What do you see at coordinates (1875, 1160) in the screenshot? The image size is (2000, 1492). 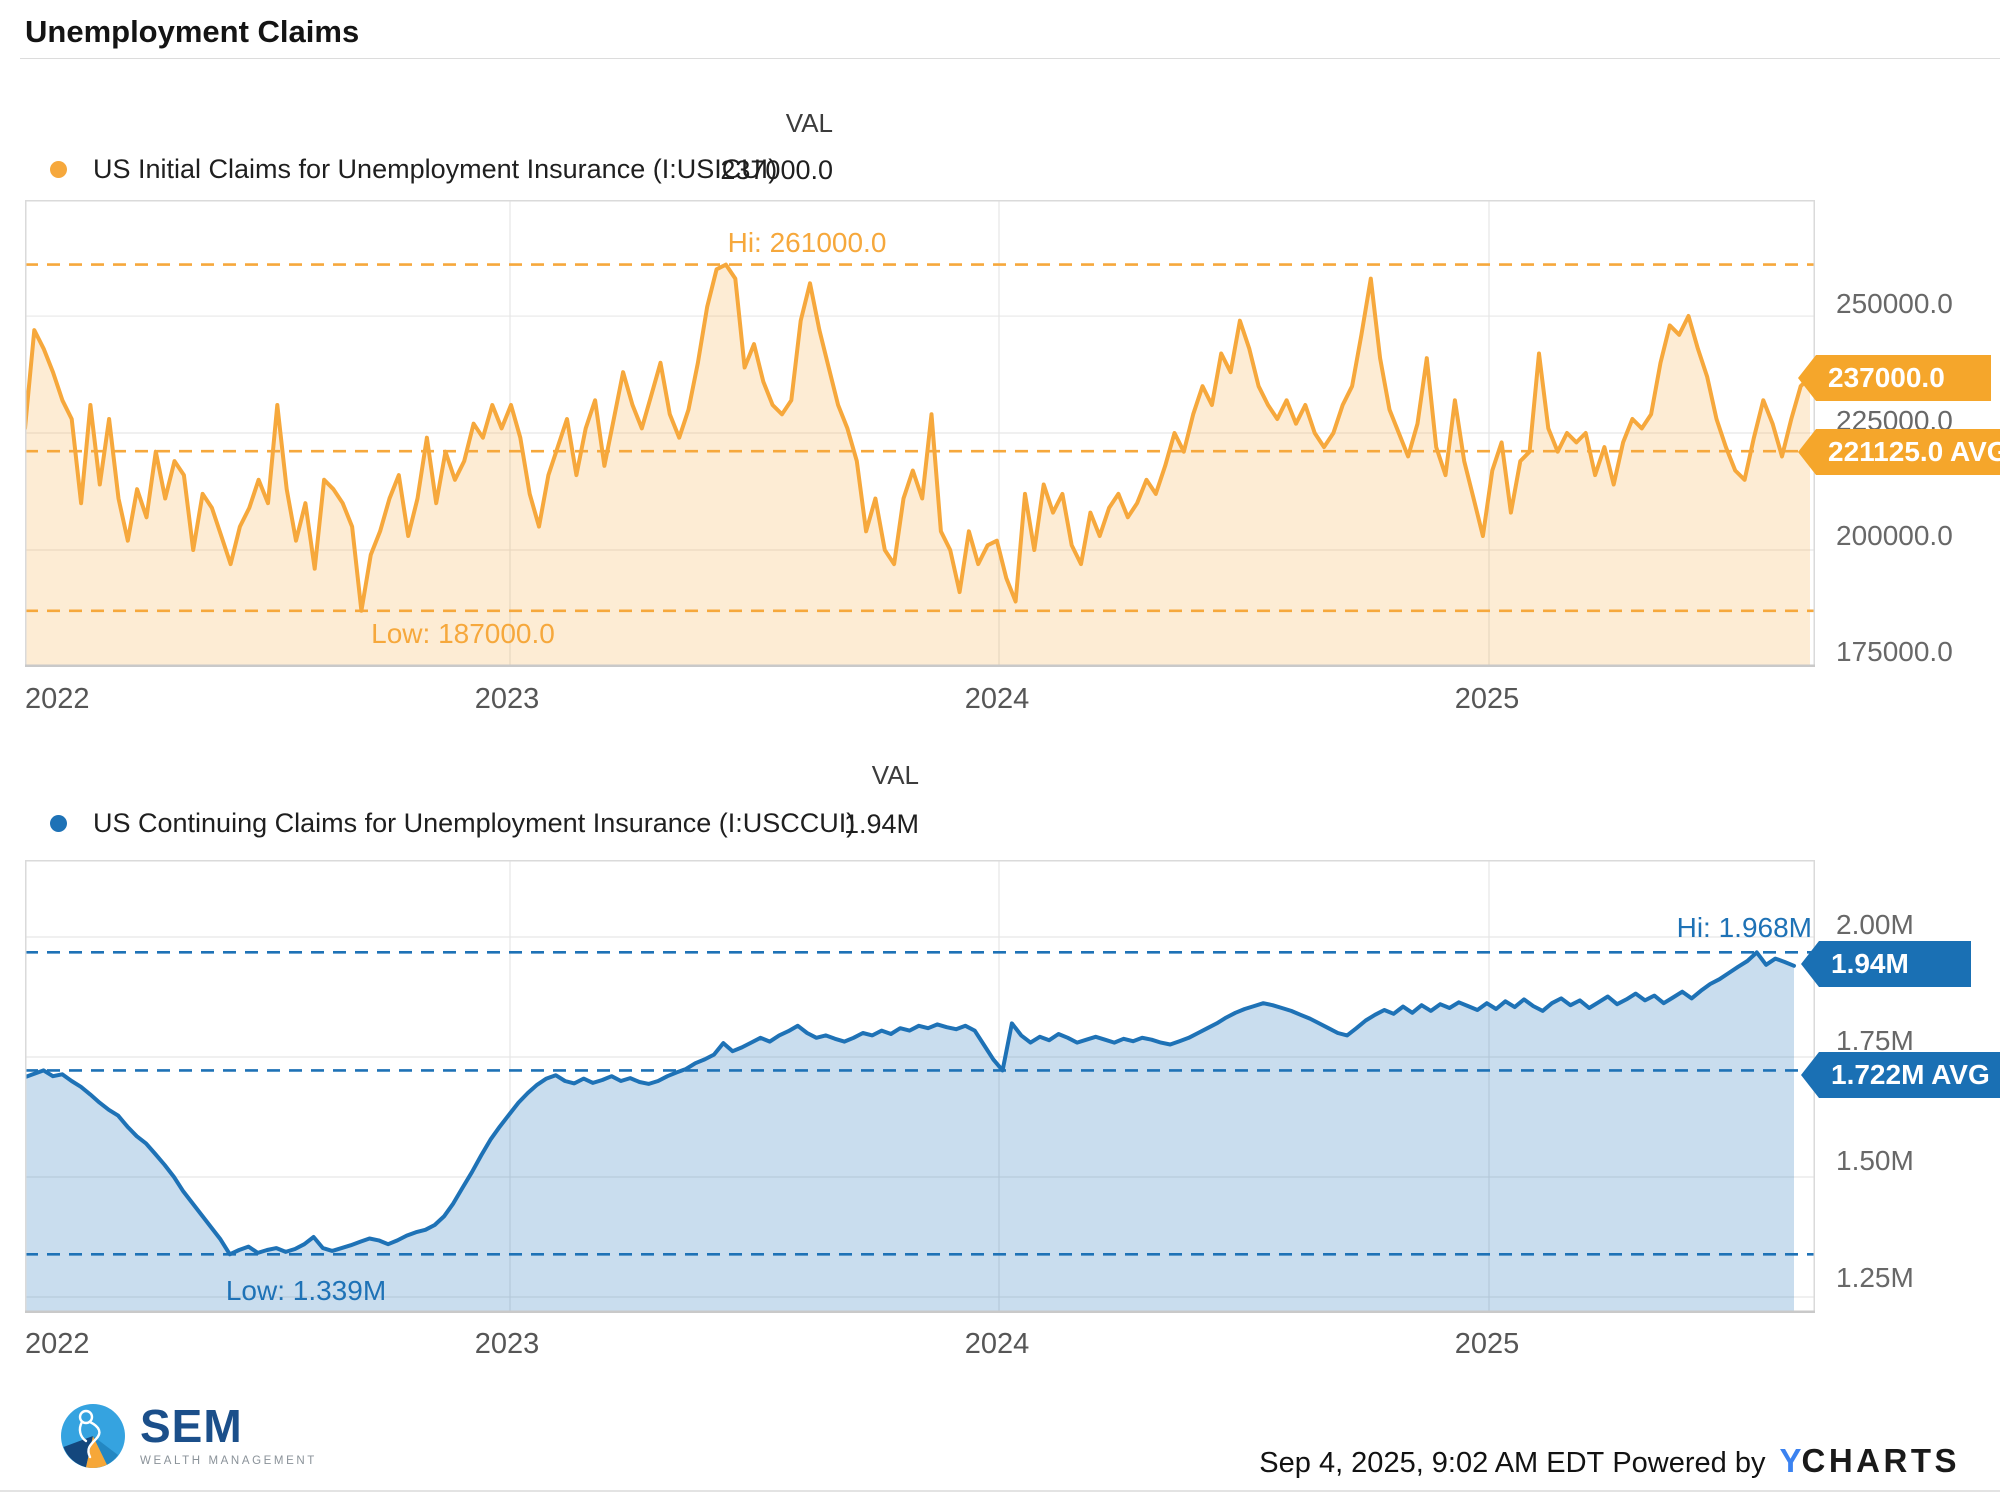 I see `continuing-claims-ytick-150m: 1.50M` at bounding box center [1875, 1160].